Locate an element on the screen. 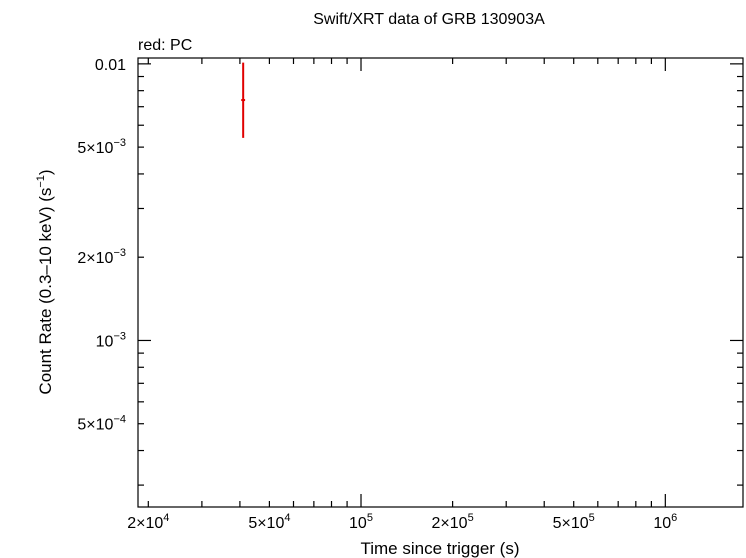 Image resolution: width=746 pixels, height=558 pixels. x-tick-label: 2×10⁵ is located at coordinates (453, 522).